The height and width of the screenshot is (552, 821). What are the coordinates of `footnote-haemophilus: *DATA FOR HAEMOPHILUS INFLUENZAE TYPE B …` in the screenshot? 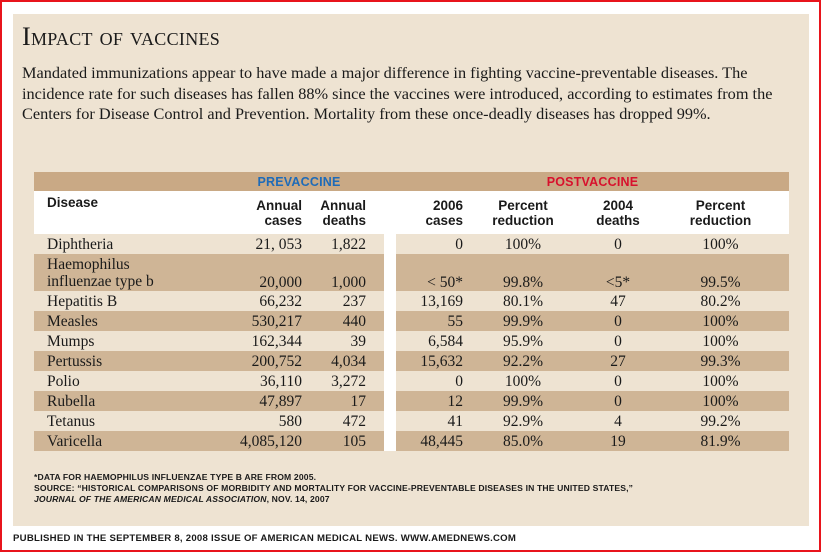 It's located at (175, 477).